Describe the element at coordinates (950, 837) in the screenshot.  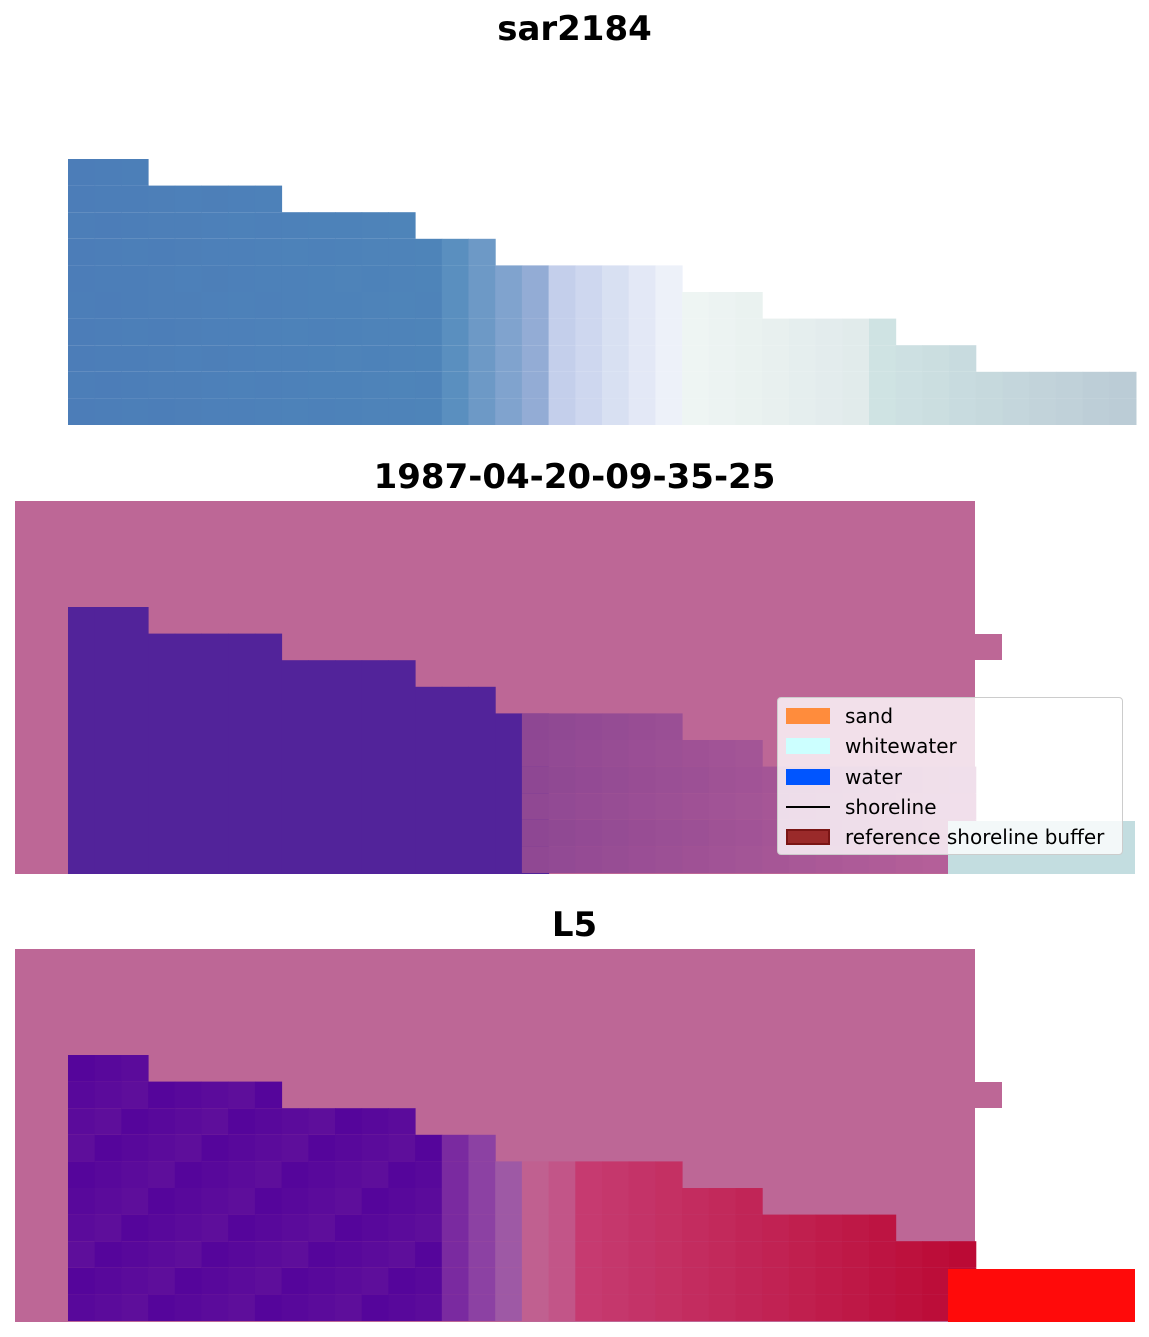
I see `legend-item-reference-shoreline-buffer: reference shoreline buffer` at that location.